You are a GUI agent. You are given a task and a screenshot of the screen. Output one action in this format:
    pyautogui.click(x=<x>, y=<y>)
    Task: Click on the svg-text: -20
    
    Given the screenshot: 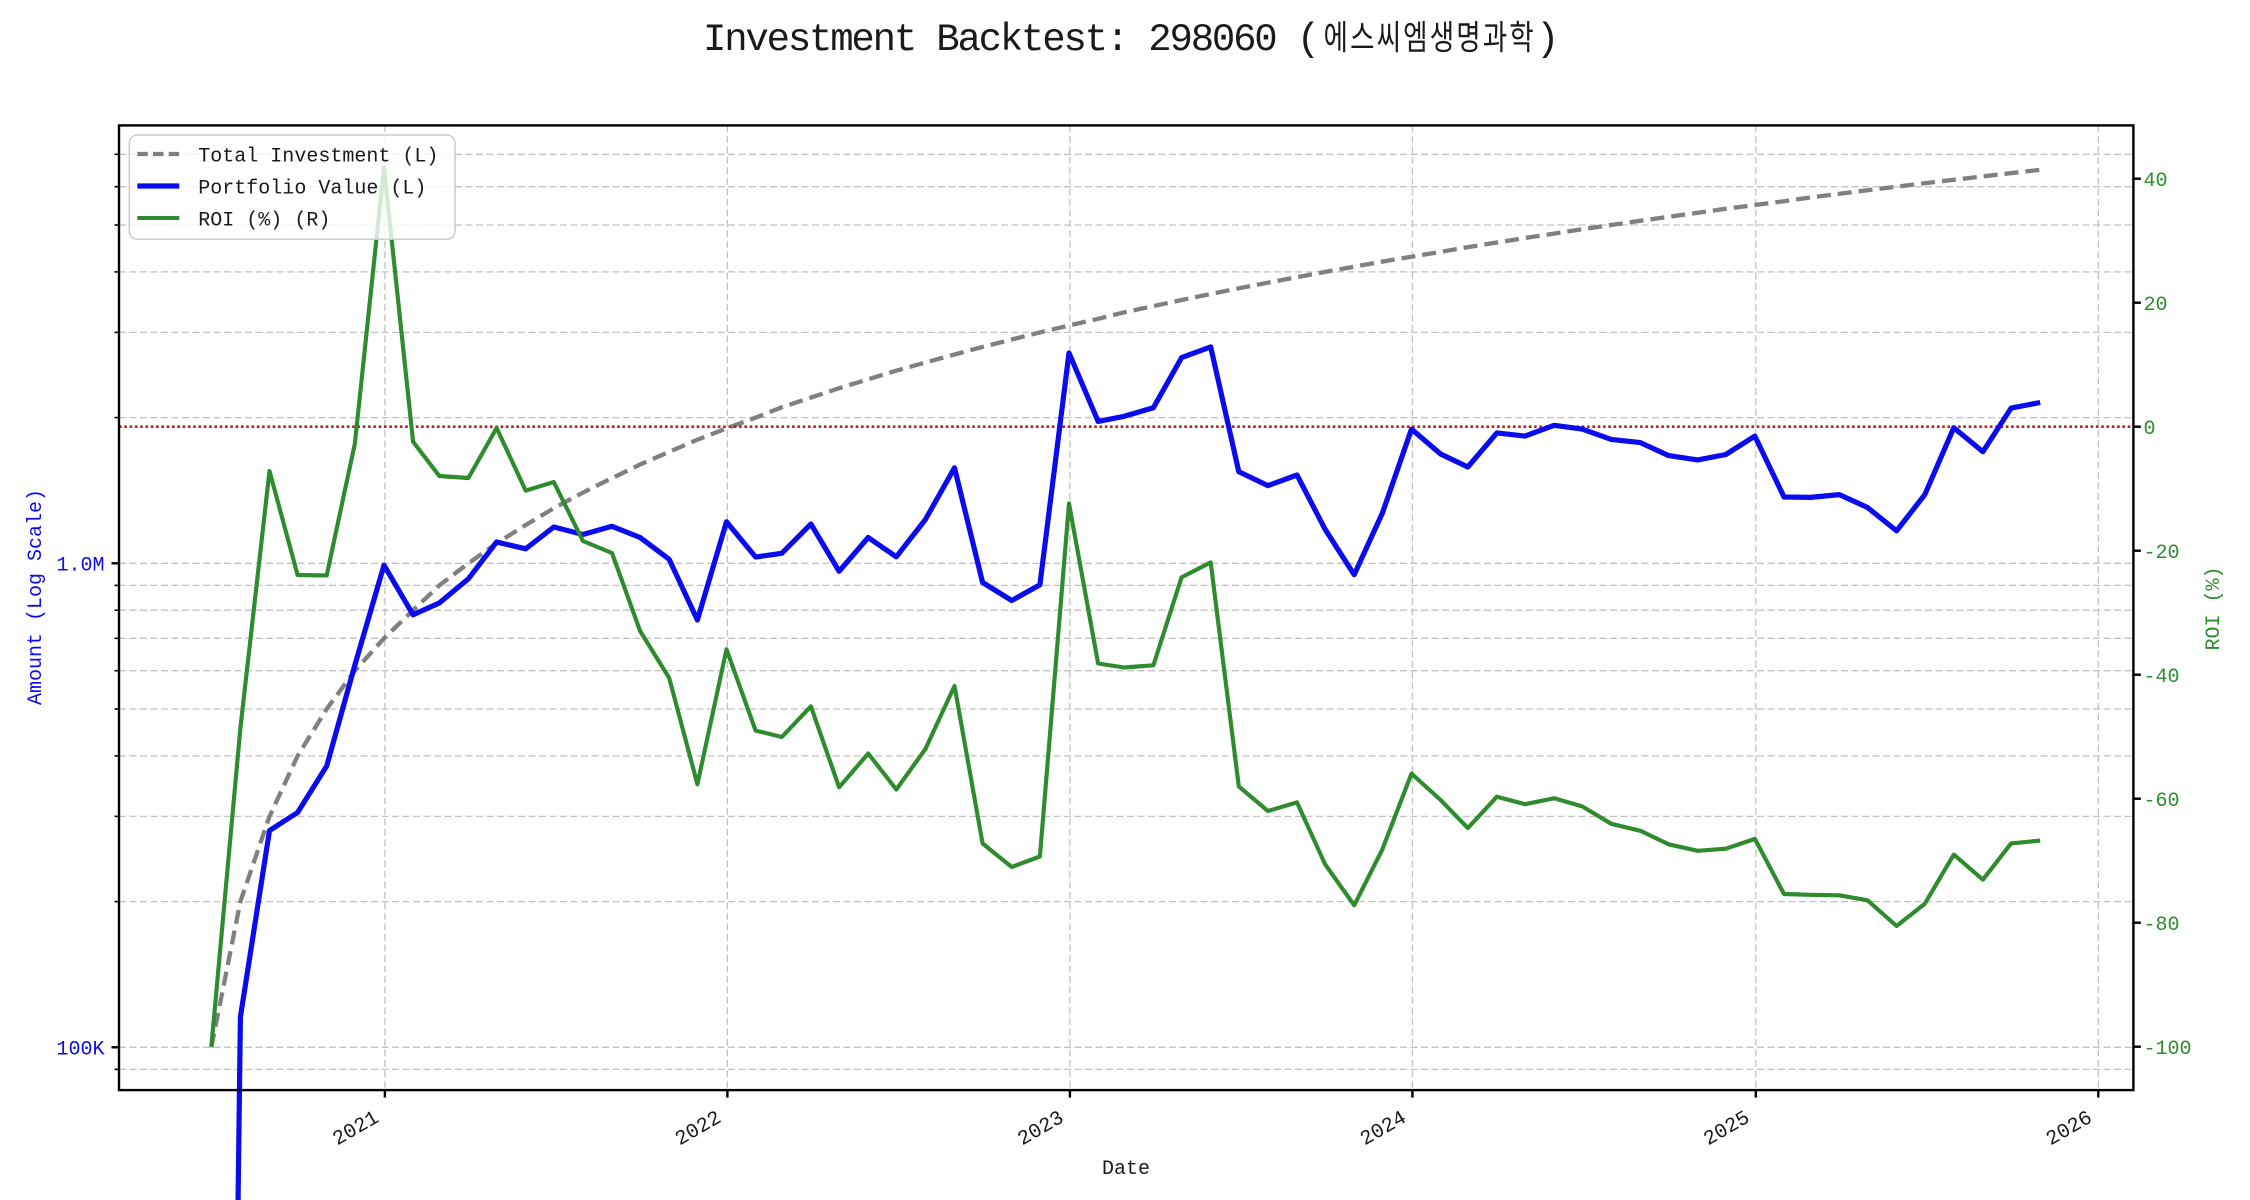 What is the action you would take?
    pyautogui.click(x=2162, y=553)
    